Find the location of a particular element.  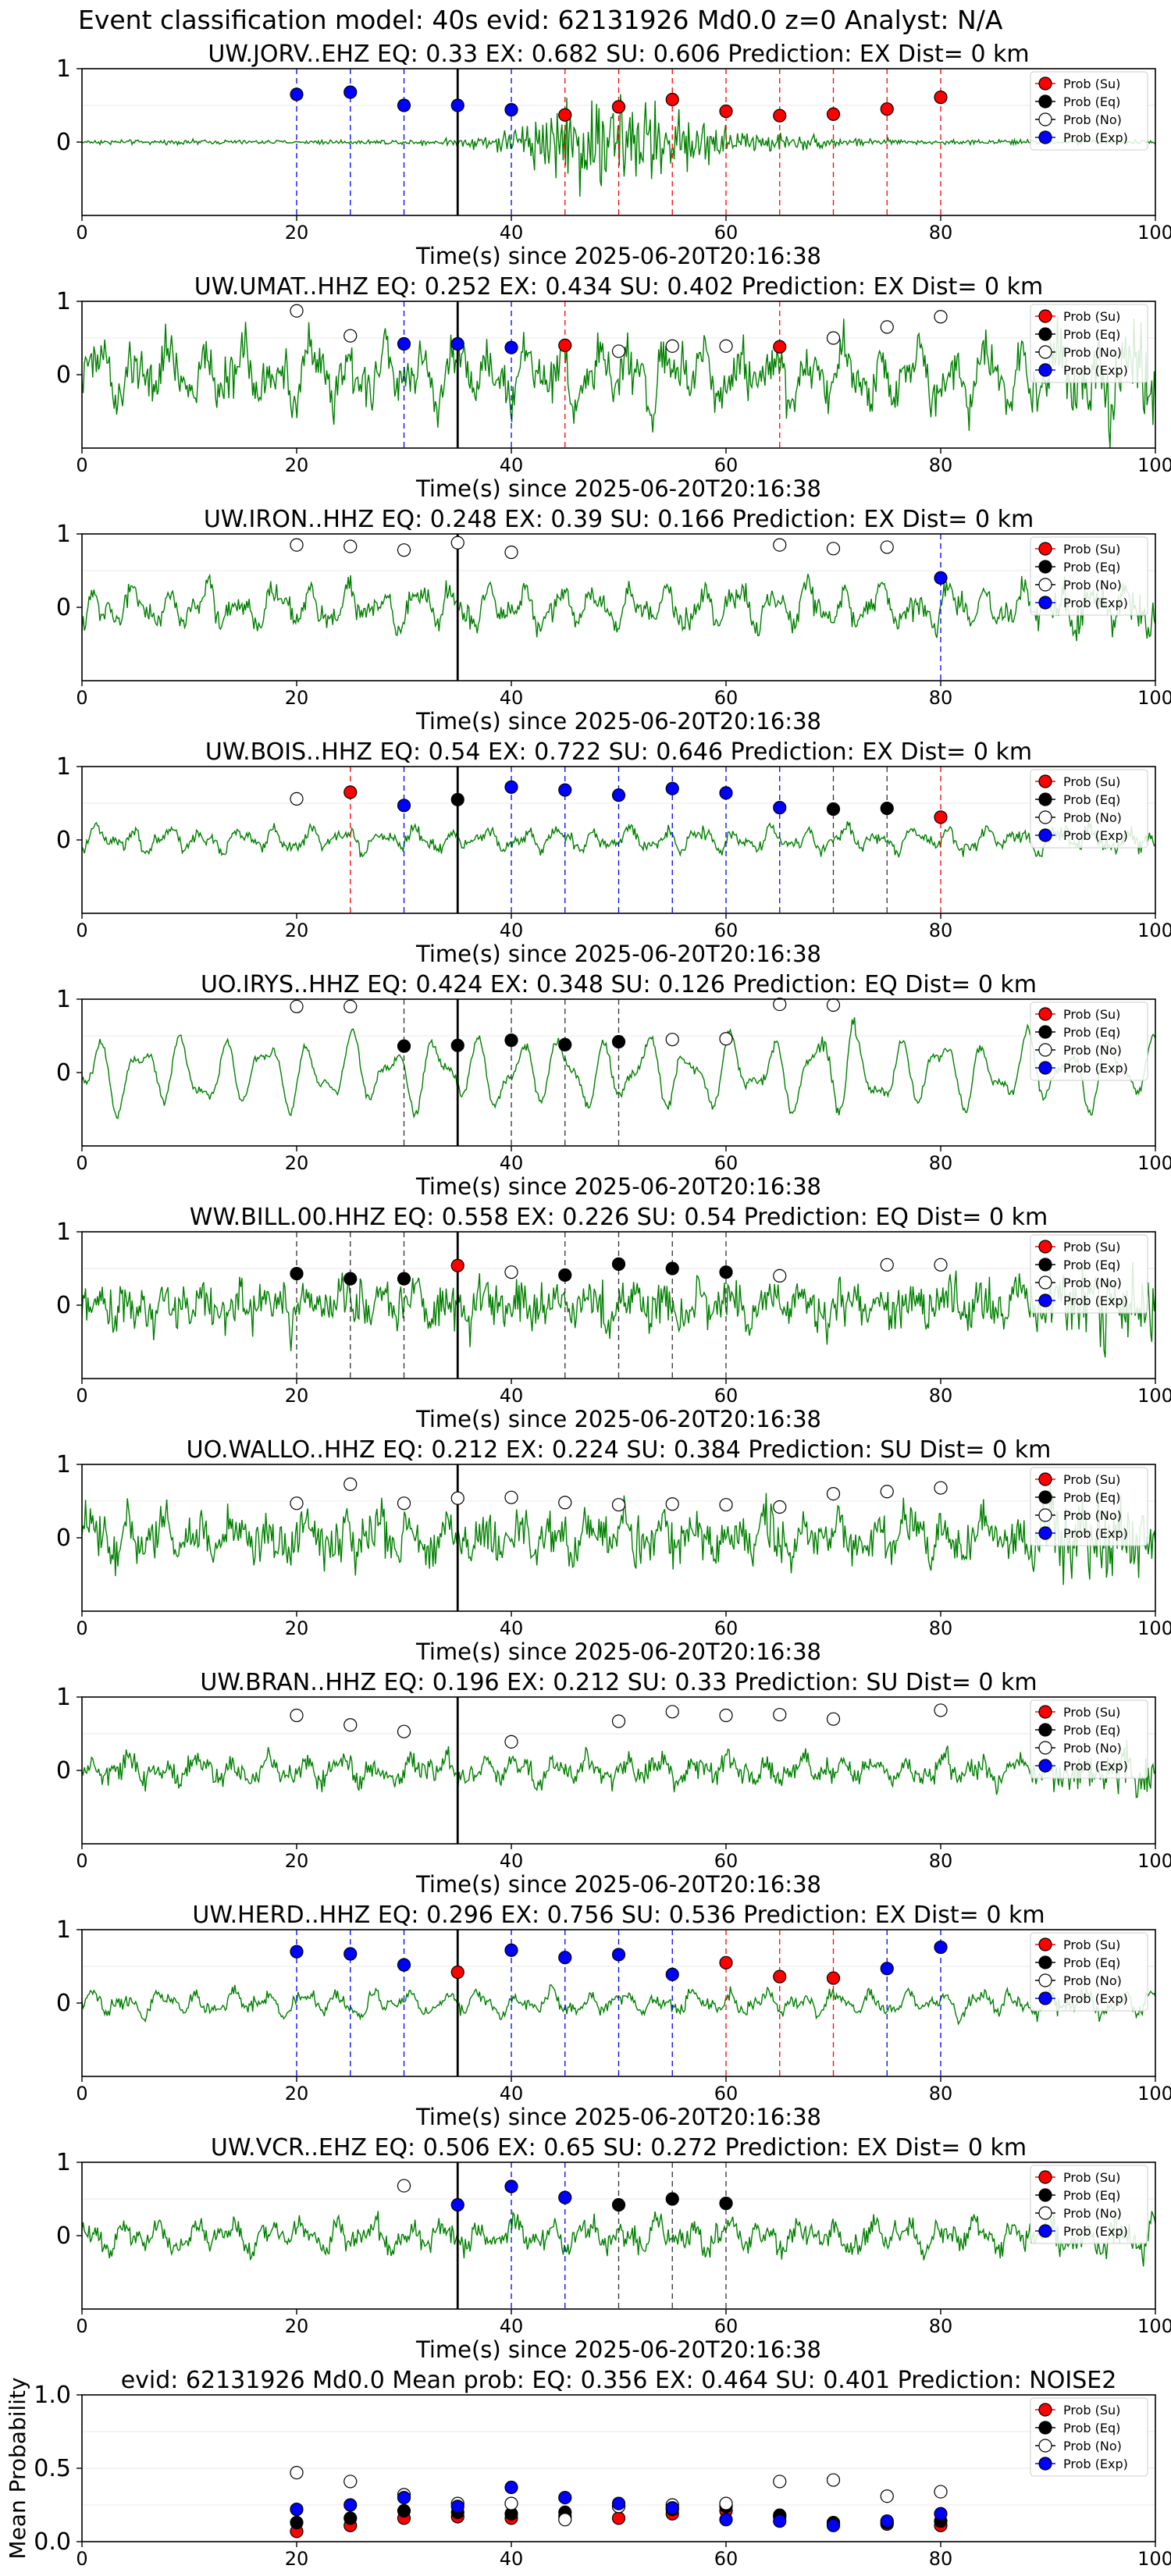

y-tick-label: 0.0 is located at coordinates (52, 2542).